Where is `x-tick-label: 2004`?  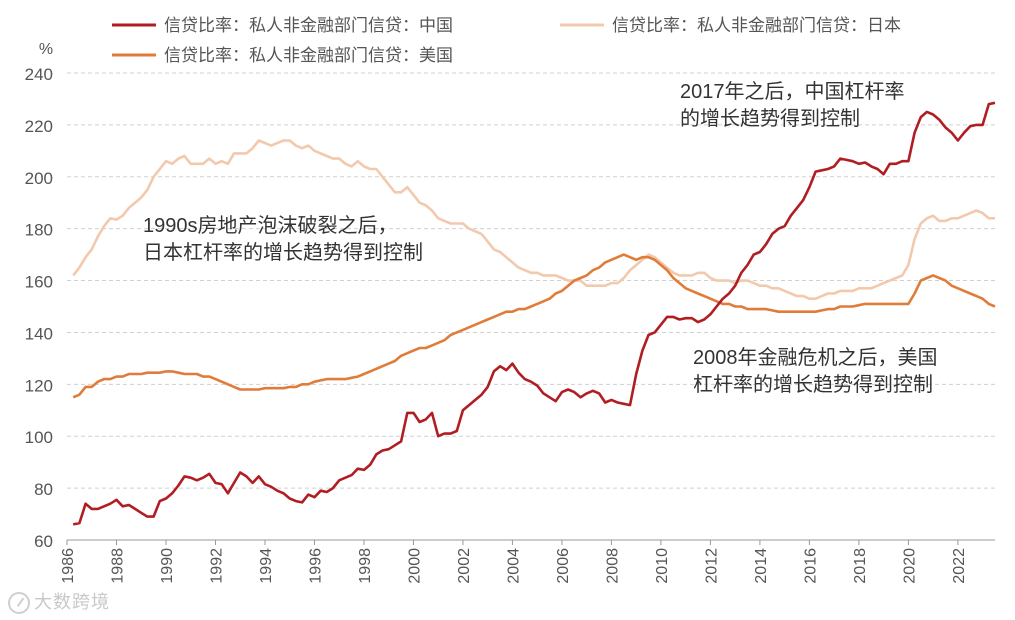 x-tick-label: 2004 is located at coordinates (513, 566).